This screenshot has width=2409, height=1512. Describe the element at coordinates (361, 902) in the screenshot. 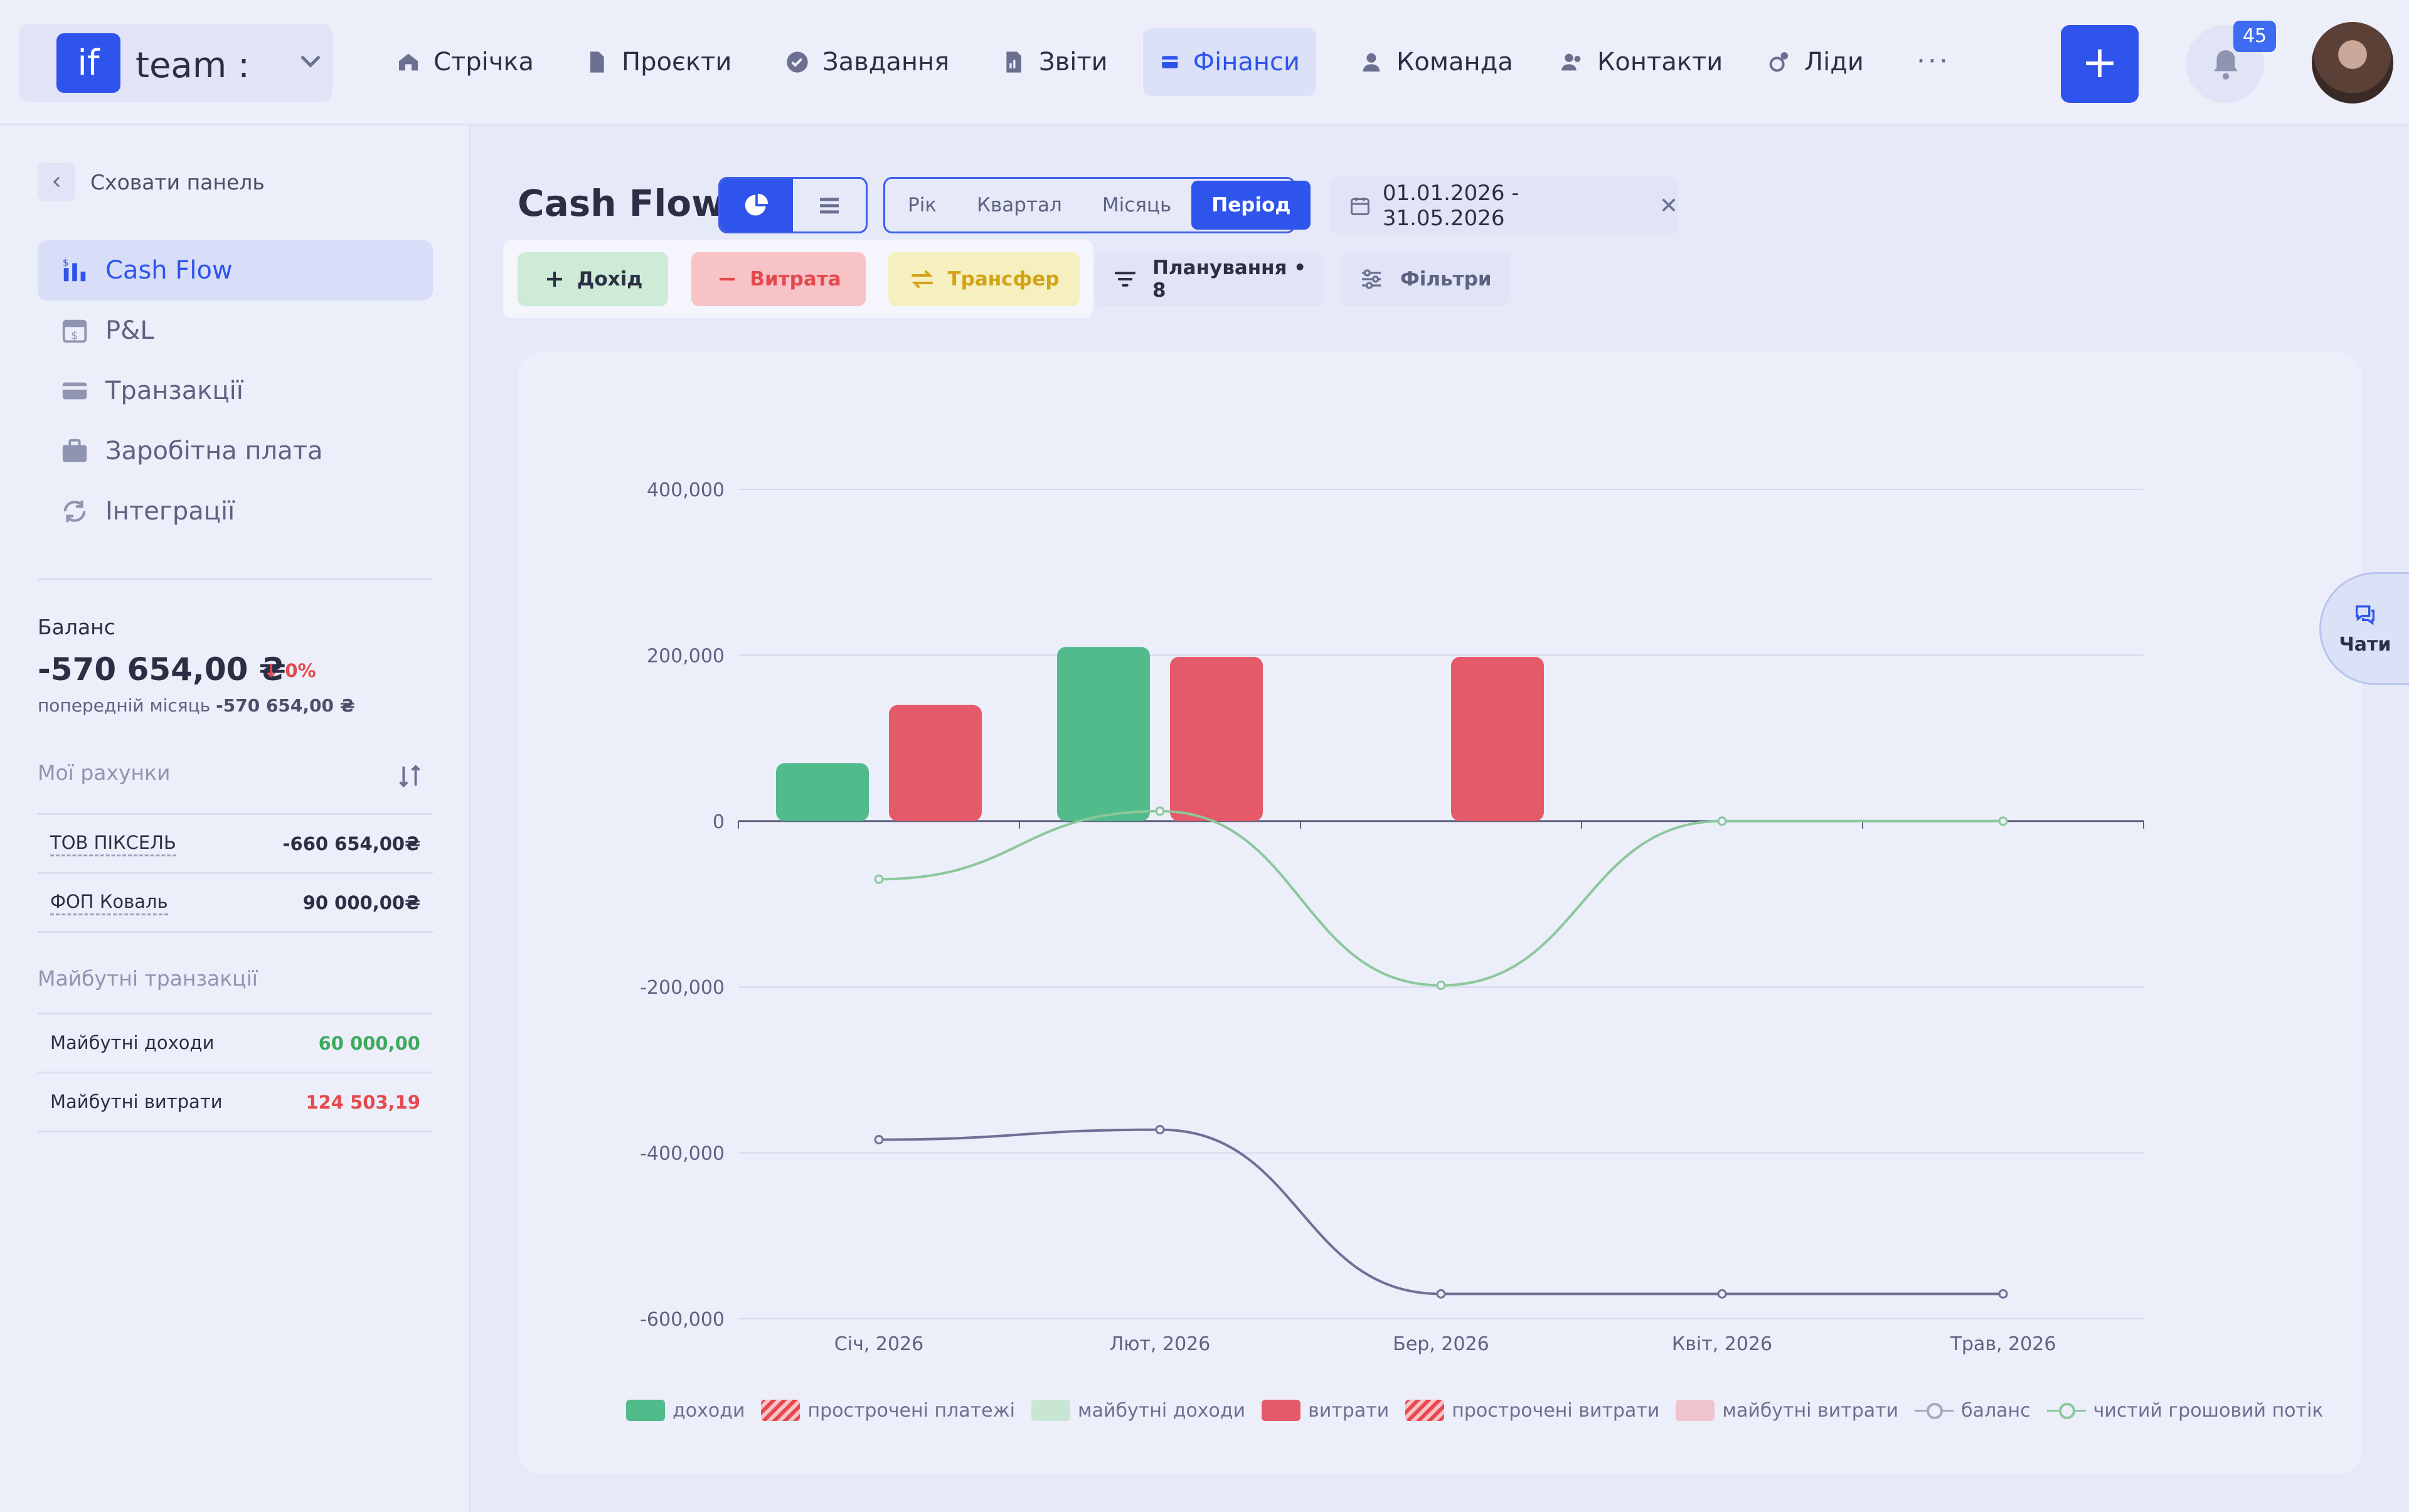

I see `account-balance: 90 000,00₴` at that location.